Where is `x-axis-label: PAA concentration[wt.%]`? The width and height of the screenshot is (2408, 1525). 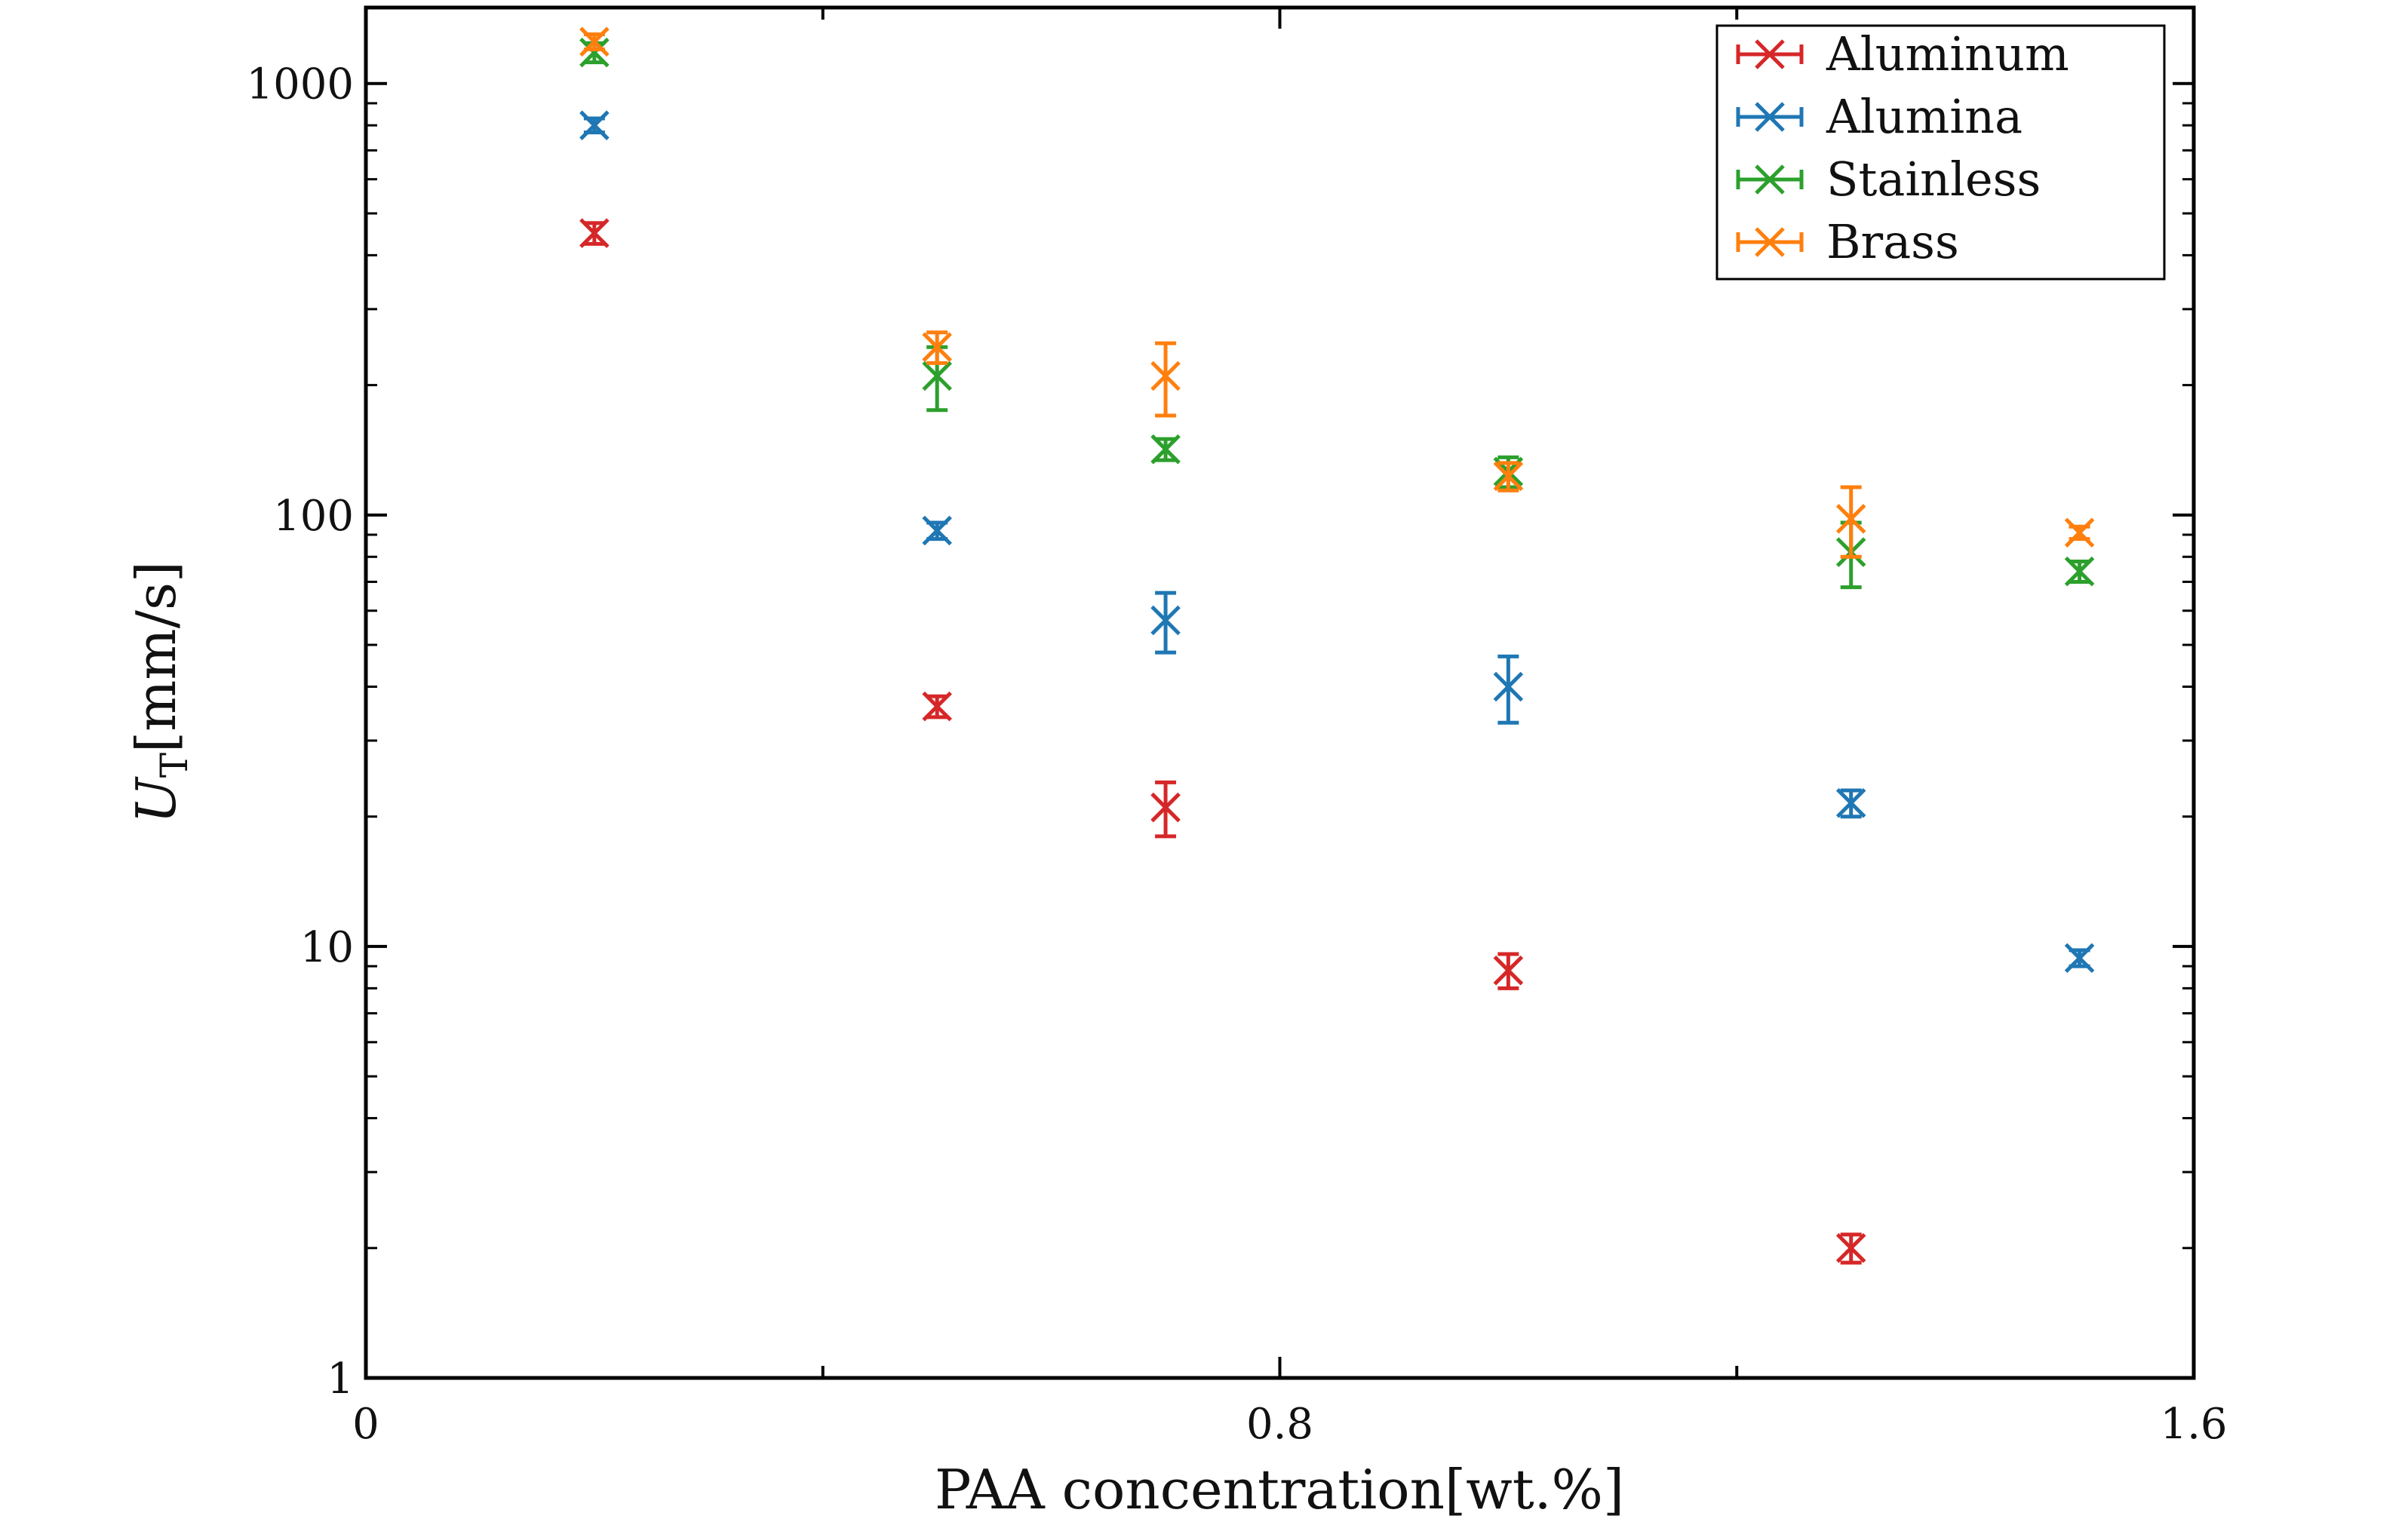
x-axis-label: PAA concentration[wt.%] is located at coordinates (1279, 1489).